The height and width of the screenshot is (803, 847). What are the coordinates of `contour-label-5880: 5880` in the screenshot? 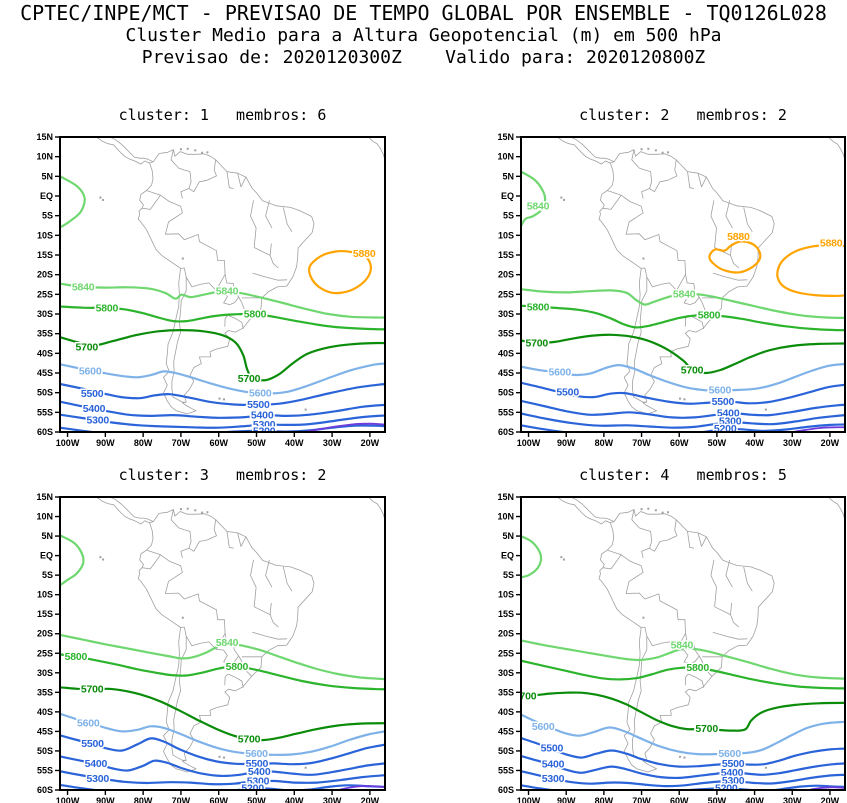 It's located at (364, 254).